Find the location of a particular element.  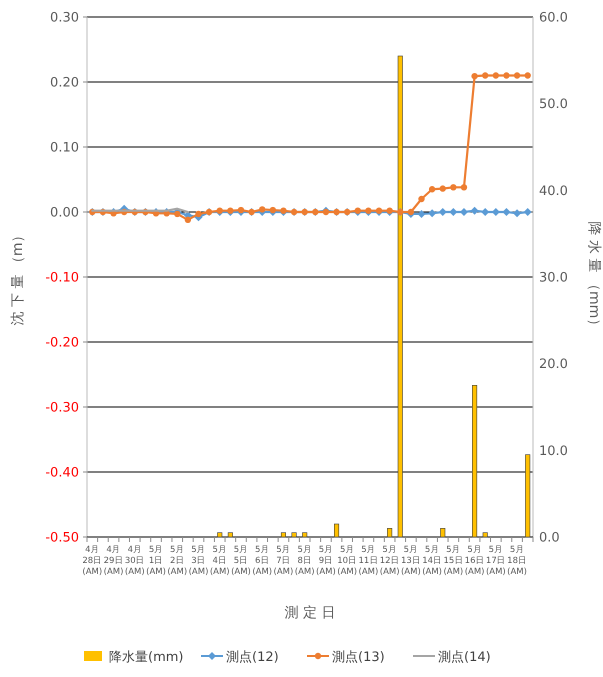

y2-tick-label: 50.0 is located at coordinates (553, 104).